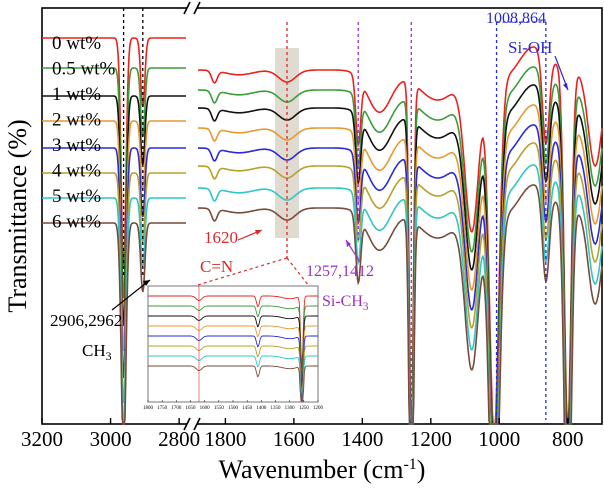 The width and height of the screenshot is (604, 489). I want to click on series-line-6wt-left, so click(114, 323).